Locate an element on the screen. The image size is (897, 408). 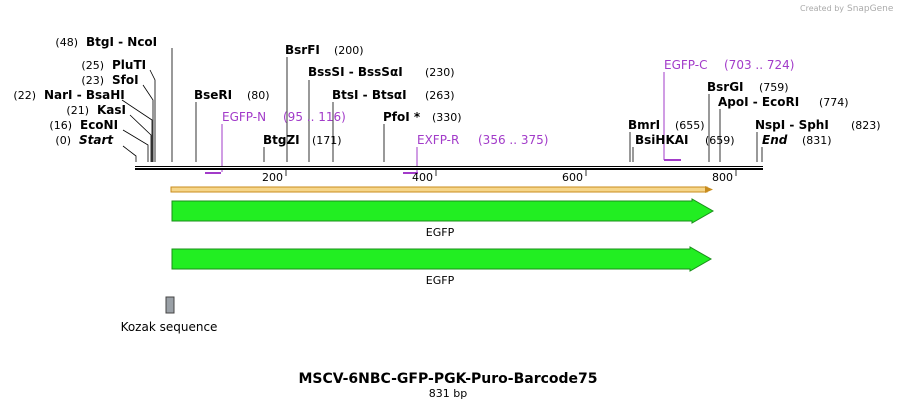
orf-head is located at coordinates (709, 189).